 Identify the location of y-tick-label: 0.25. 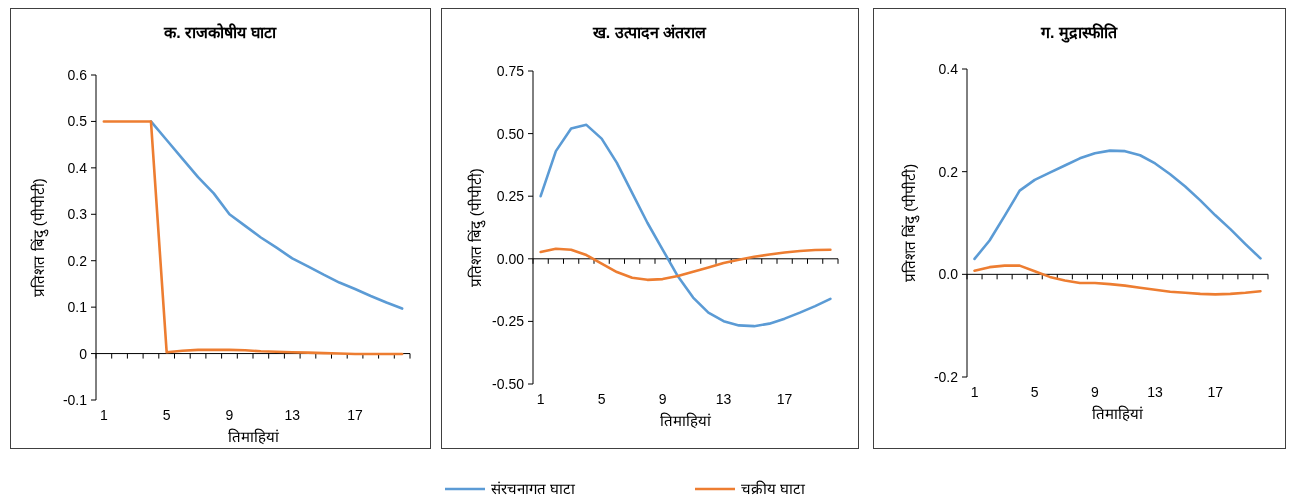
(510, 196).